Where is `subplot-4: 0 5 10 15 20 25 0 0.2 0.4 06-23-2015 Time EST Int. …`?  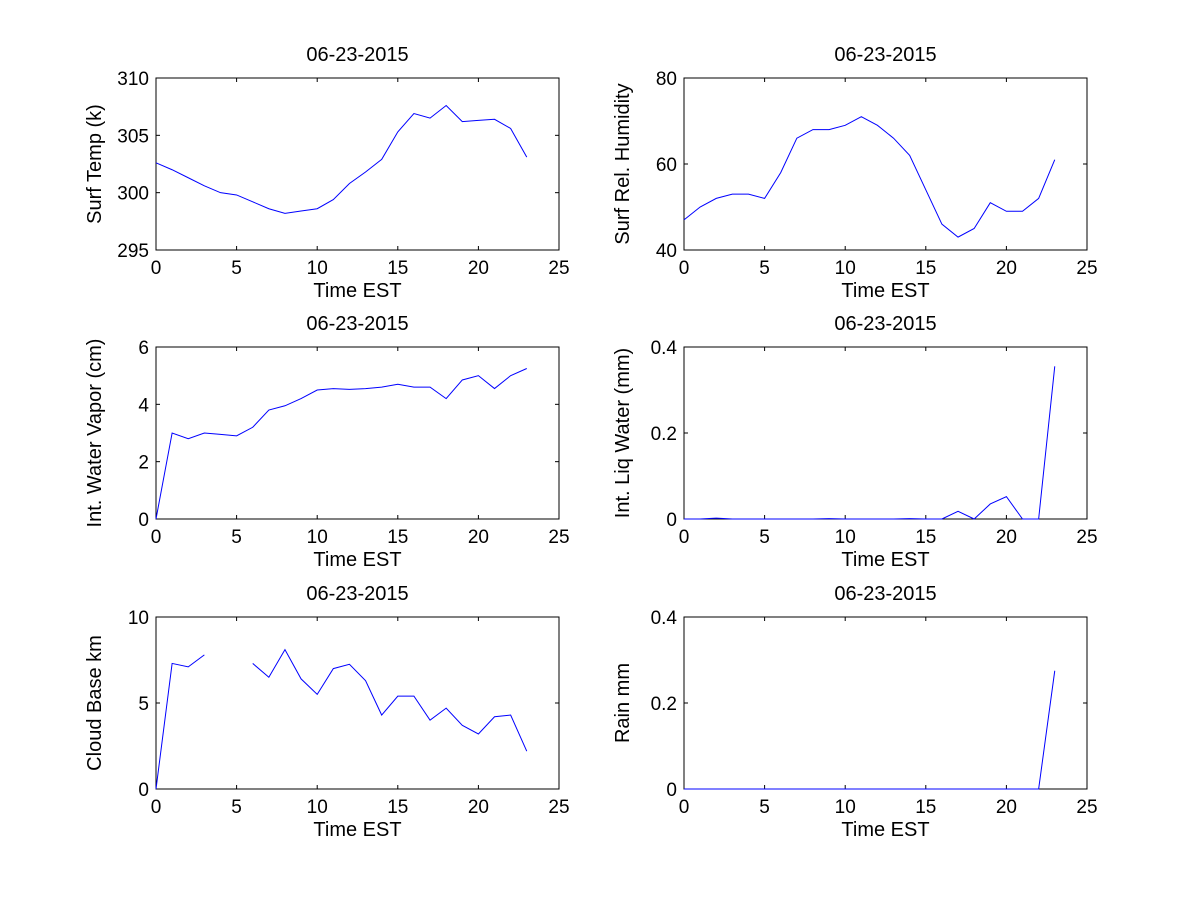
subplot-4: 0 5 10 15 20 25 0 0.2 0.4 06-23-2015 Time EST Int. … is located at coordinates (855, 442).